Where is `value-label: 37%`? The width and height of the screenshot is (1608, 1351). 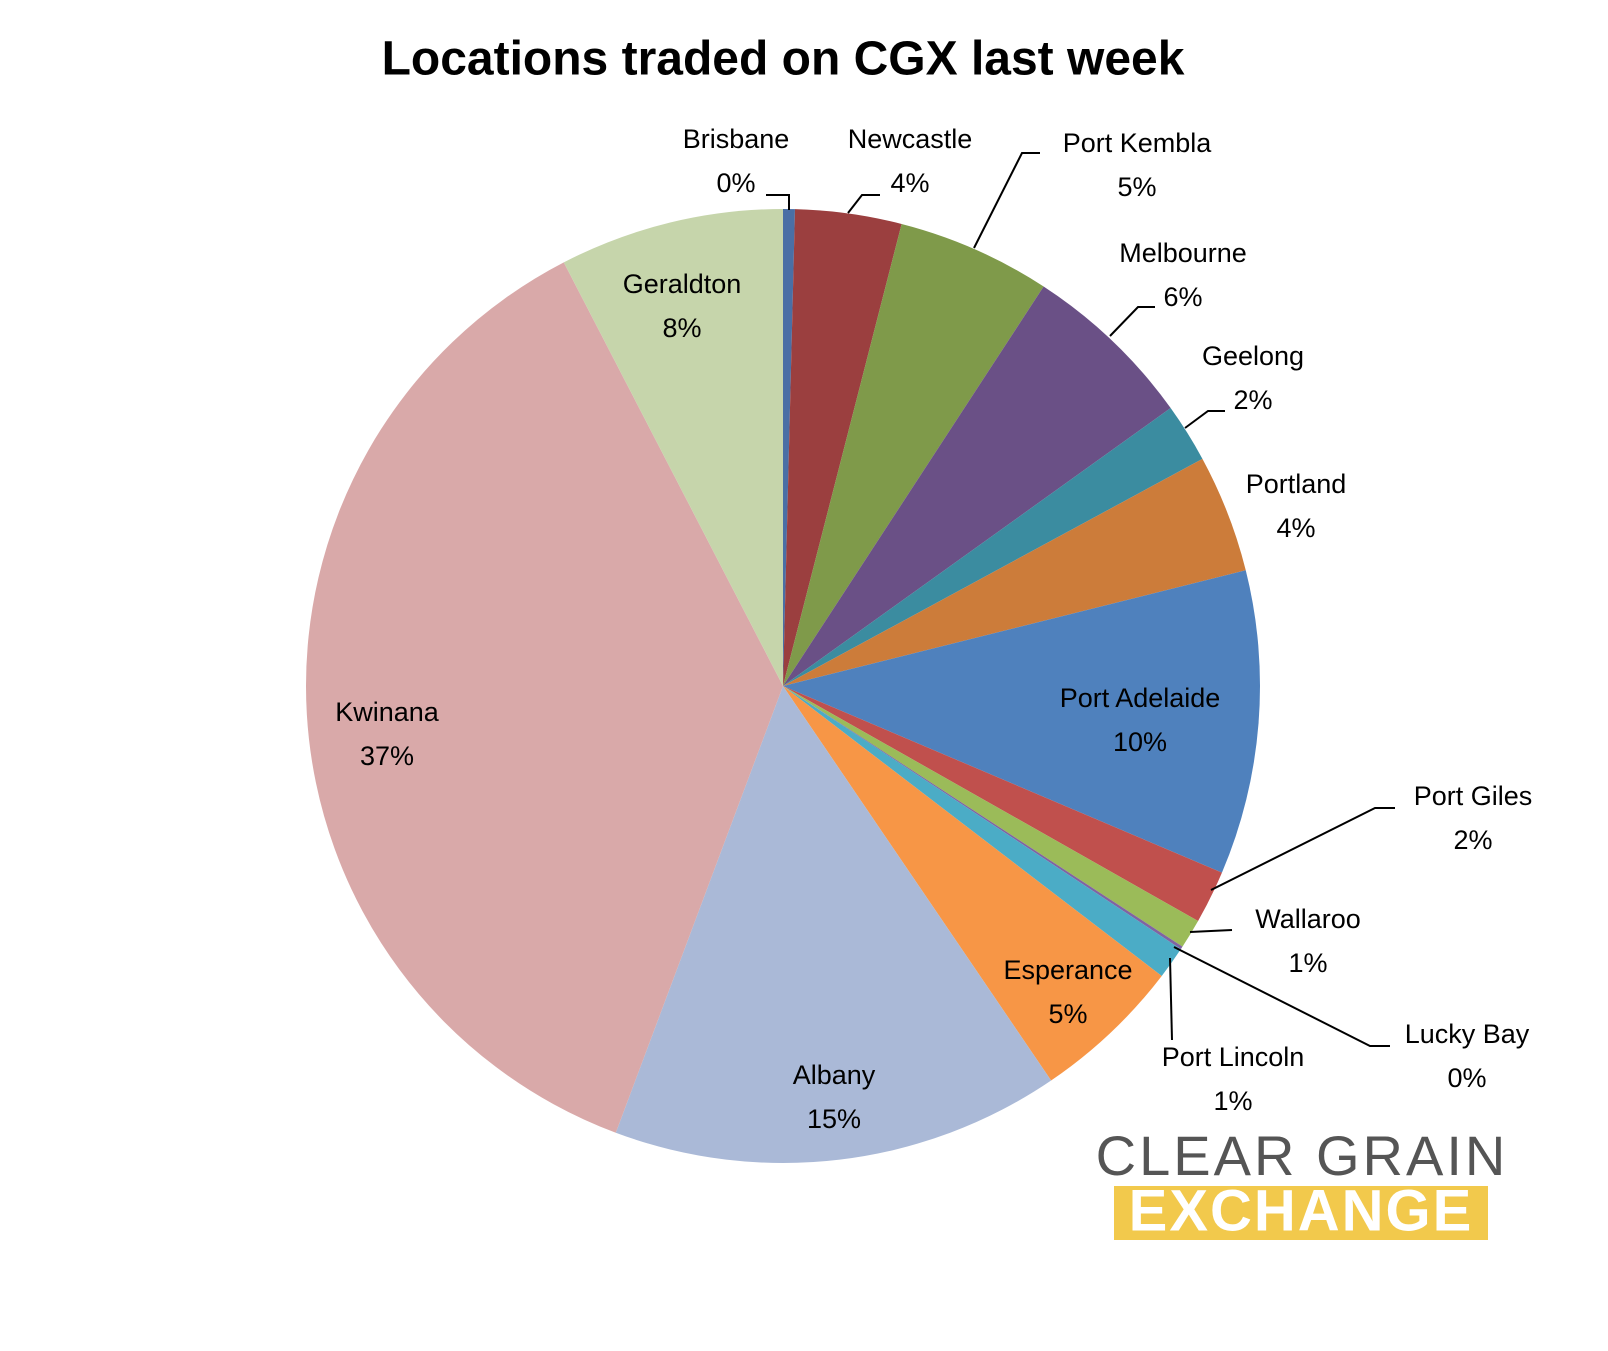 value-label: 37% is located at coordinates (387, 756).